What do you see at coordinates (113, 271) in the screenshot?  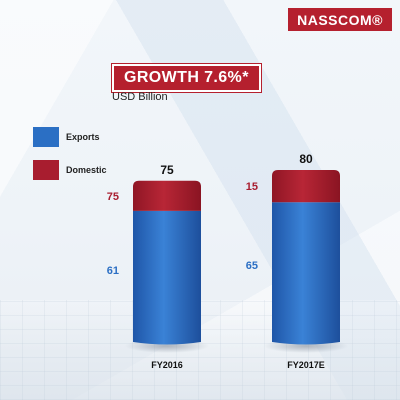 I see `exports-label-fy2016: 61` at bounding box center [113, 271].